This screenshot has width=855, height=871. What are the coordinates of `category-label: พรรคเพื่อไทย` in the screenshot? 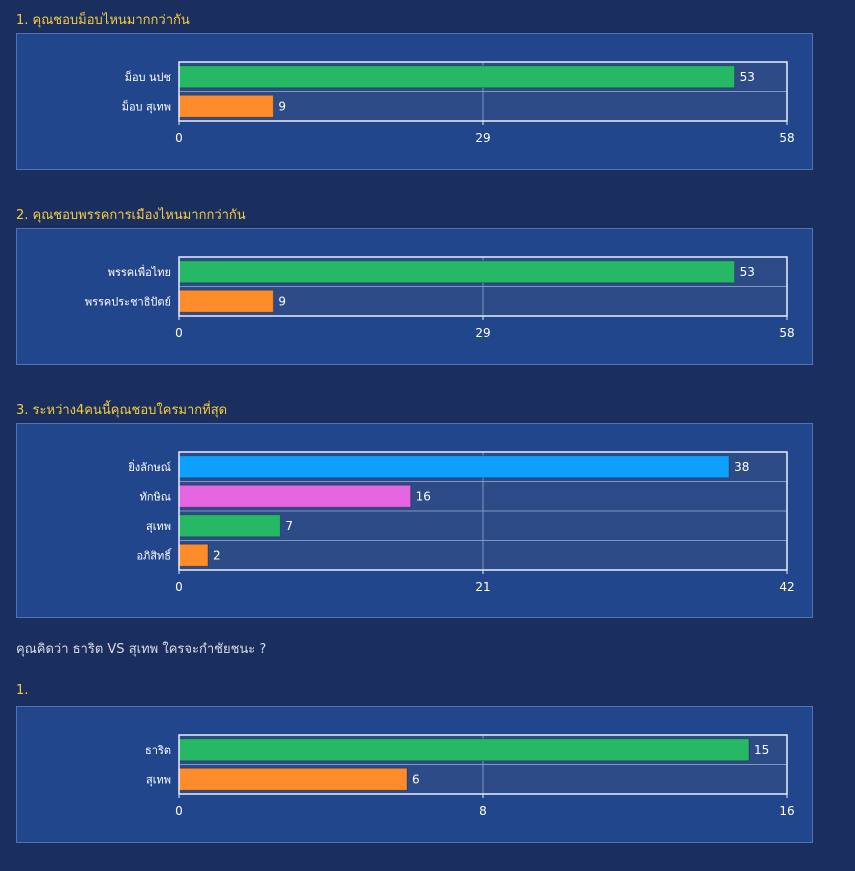 It's located at (139, 271).